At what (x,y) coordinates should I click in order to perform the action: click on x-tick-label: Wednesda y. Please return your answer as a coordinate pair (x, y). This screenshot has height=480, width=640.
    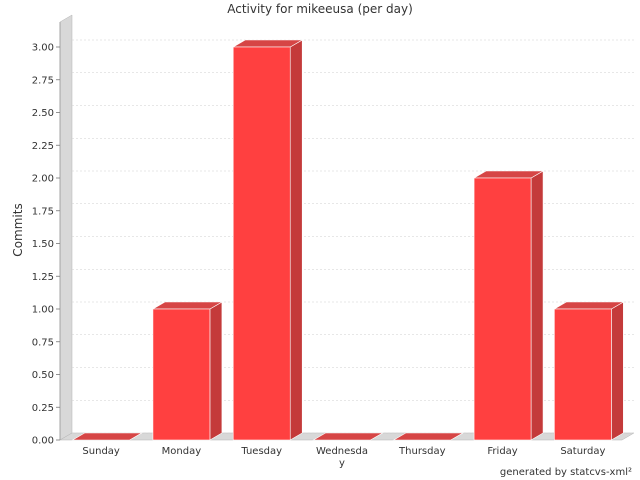
    Looking at the image, I should click on (342, 457).